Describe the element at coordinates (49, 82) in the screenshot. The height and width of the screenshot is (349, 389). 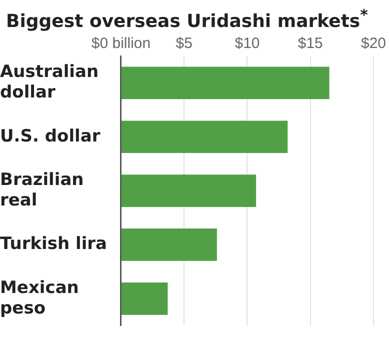
I see `y-tick-label: Australian dollar` at that location.